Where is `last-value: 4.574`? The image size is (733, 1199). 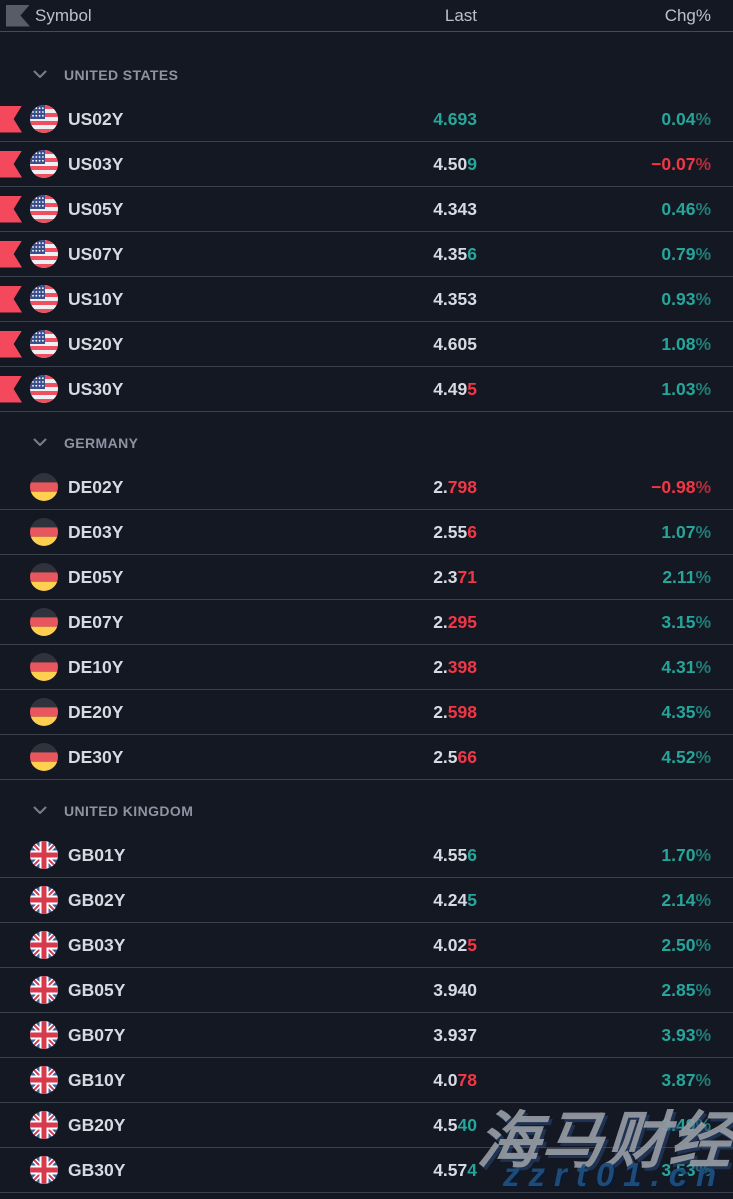
last-value: 4.574 is located at coordinates (417, 1170).